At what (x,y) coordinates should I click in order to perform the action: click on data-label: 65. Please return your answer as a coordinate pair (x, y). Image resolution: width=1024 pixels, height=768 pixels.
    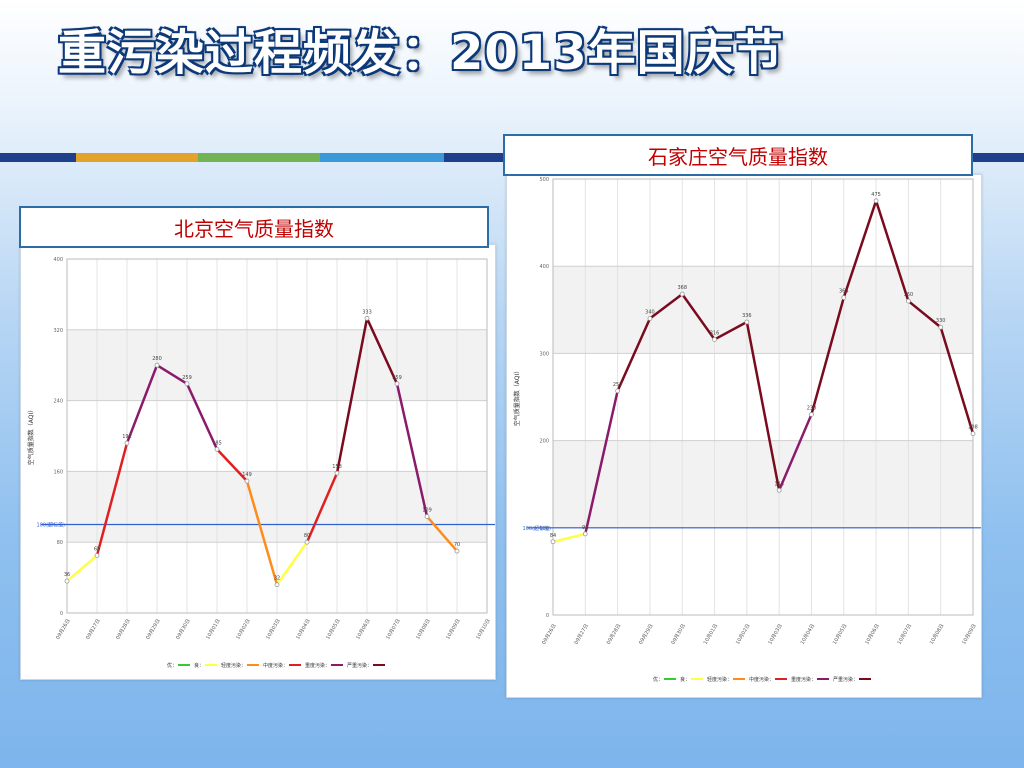
    Looking at the image, I should click on (97, 549).